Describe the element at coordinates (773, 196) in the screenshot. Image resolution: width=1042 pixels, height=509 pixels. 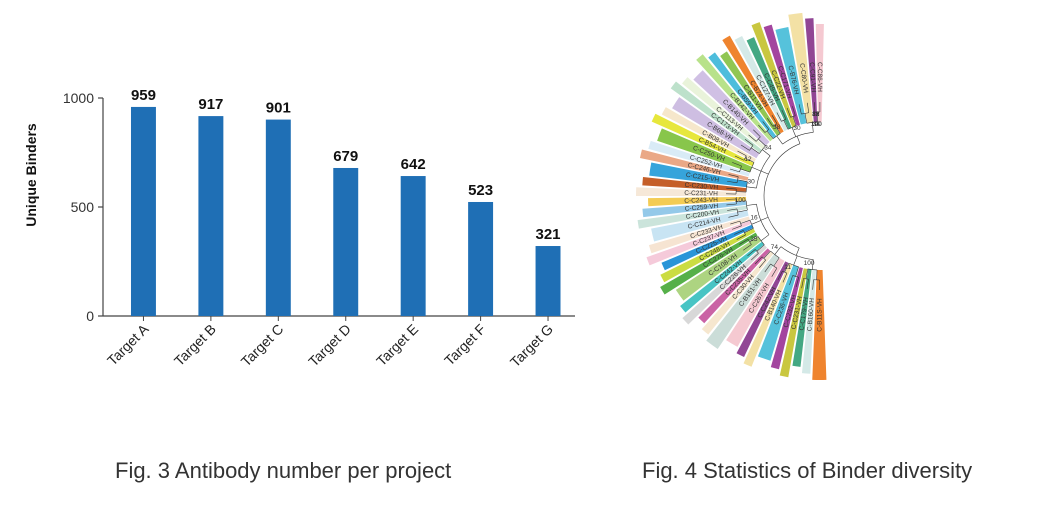
I see `tree-branches` at that location.